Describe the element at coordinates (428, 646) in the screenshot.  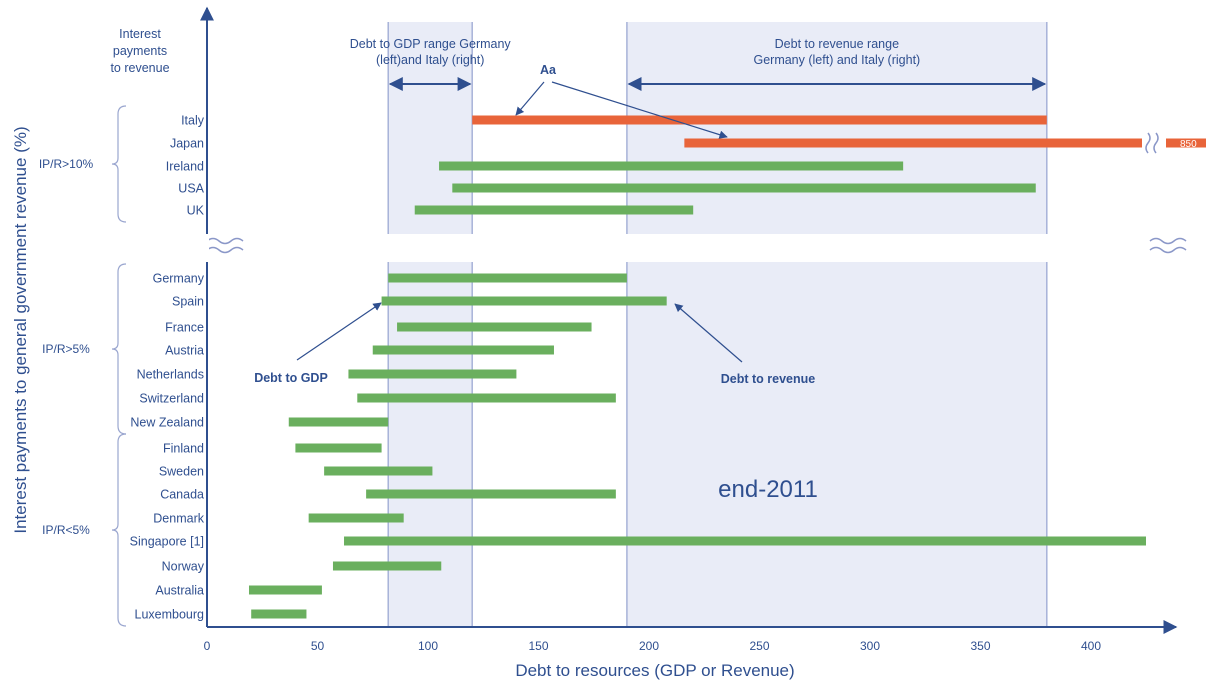
I see `x-tick-label: 100` at that location.